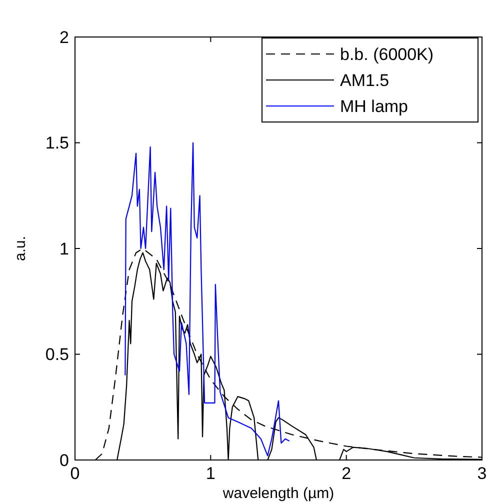 Image resolution: width=487 pixels, height=503 pixels. I want to click on y-tick-label: 1.5, so click(57, 143).